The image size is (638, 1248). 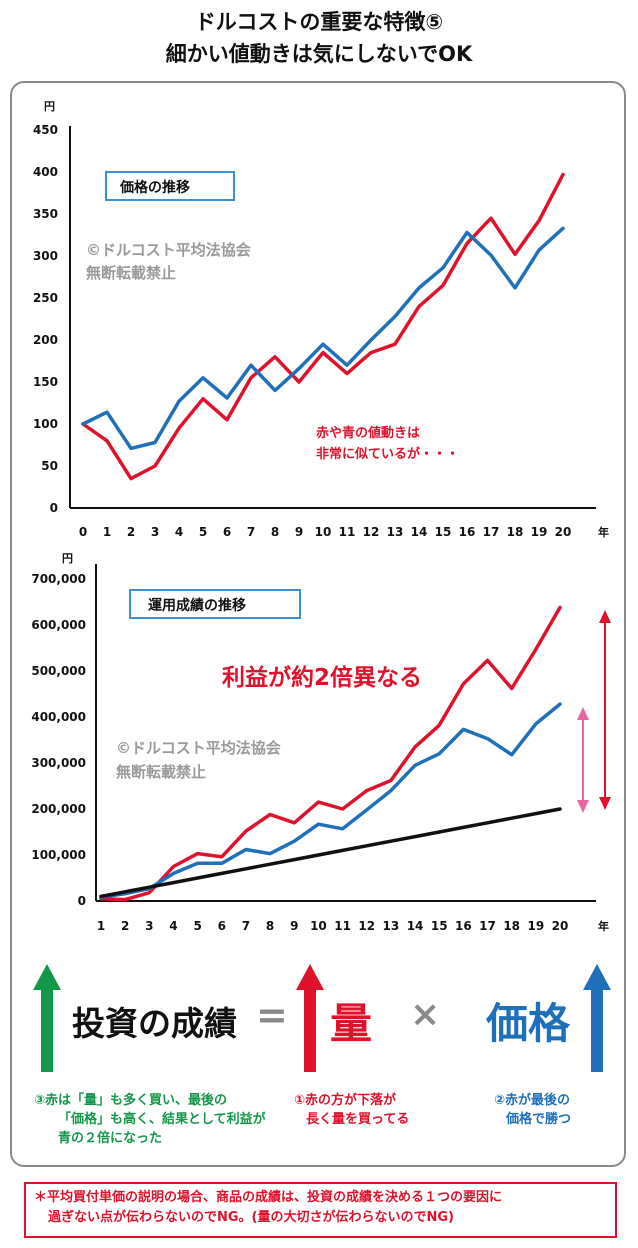 What do you see at coordinates (270, 926) in the screenshot?
I see `c2-x-tick-label: 8` at bounding box center [270, 926].